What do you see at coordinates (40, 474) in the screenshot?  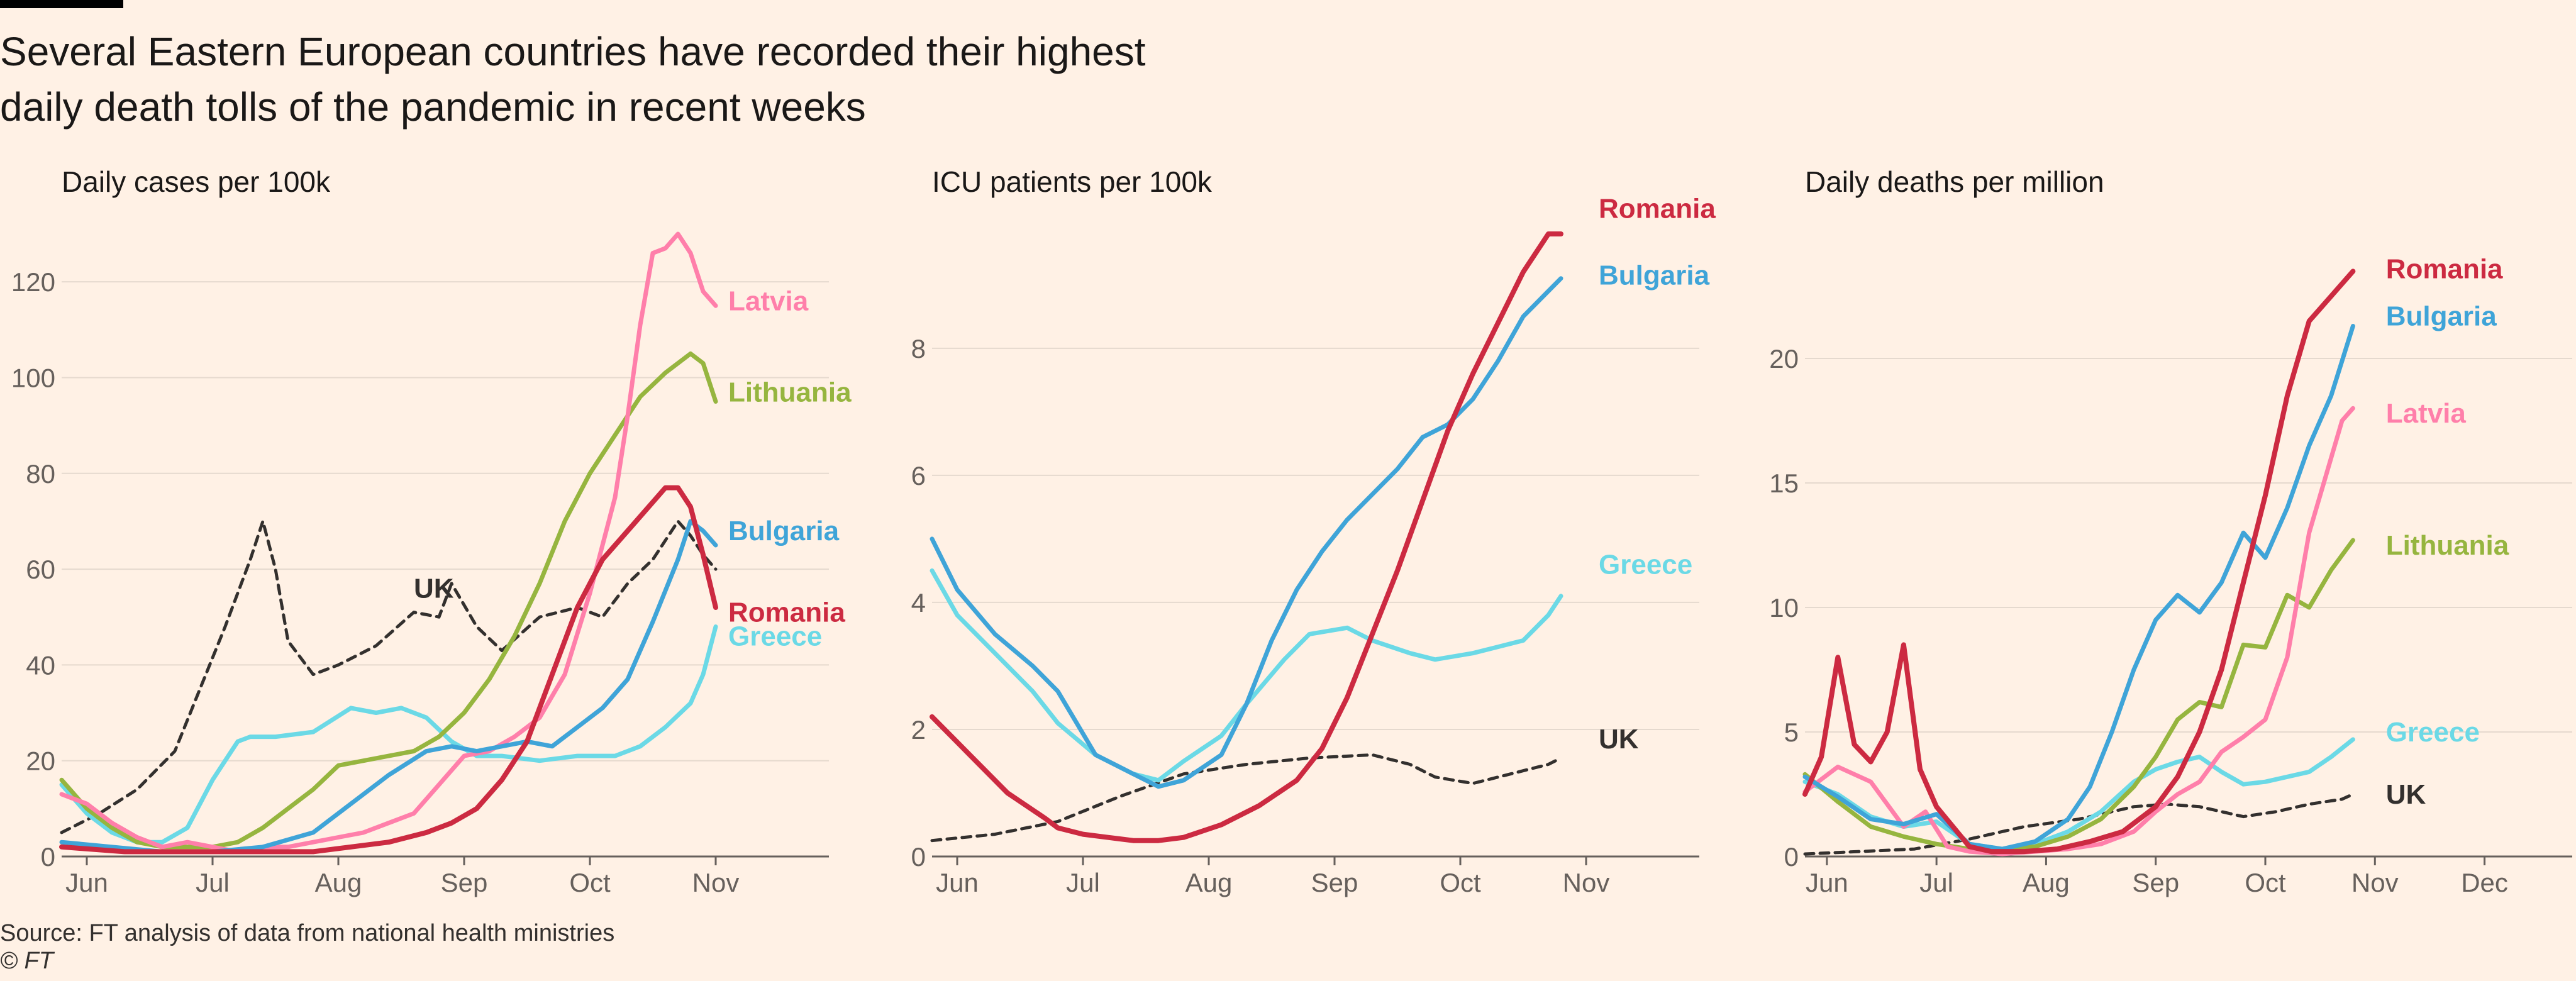 I see `y-tick-label: 80` at bounding box center [40, 474].